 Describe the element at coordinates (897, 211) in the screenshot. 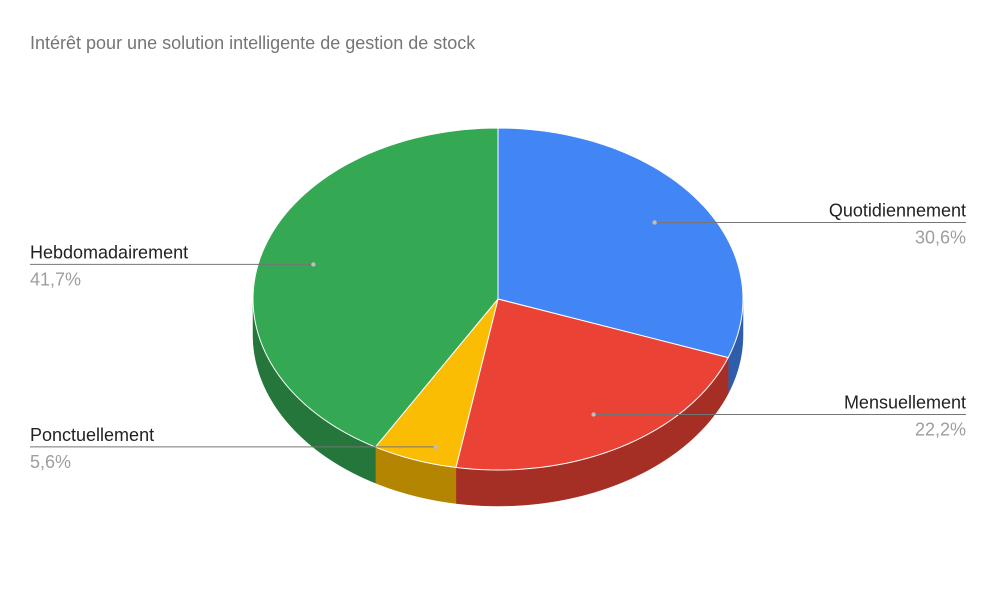

I see `slice-name-quotidiennement: Quotidiennement` at that location.